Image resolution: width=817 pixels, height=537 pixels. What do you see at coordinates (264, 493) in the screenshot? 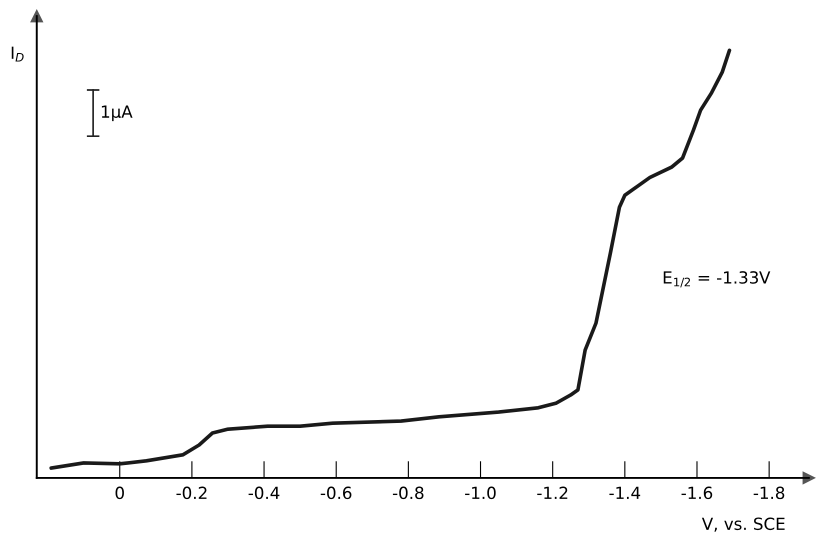
I see `x-tick-label: -0.4` at bounding box center [264, 493].